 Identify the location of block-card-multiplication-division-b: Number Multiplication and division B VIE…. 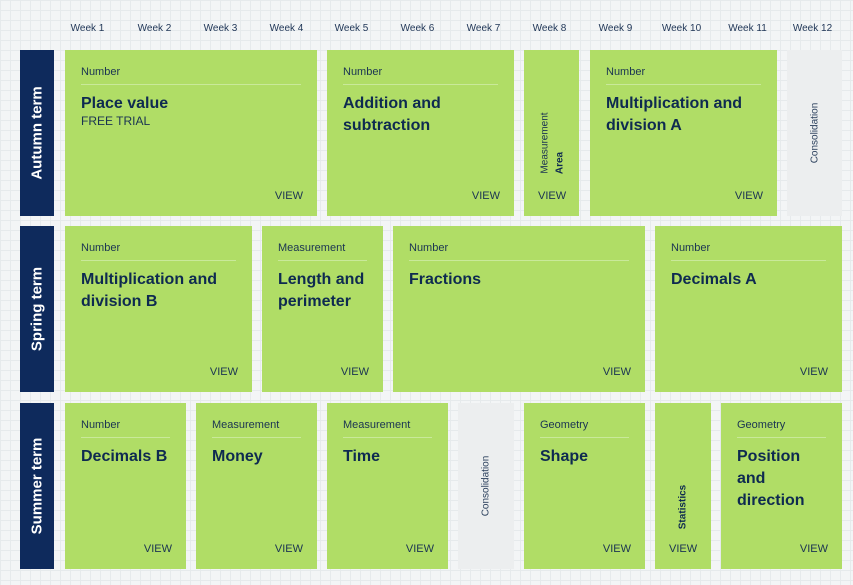
(158, 309).